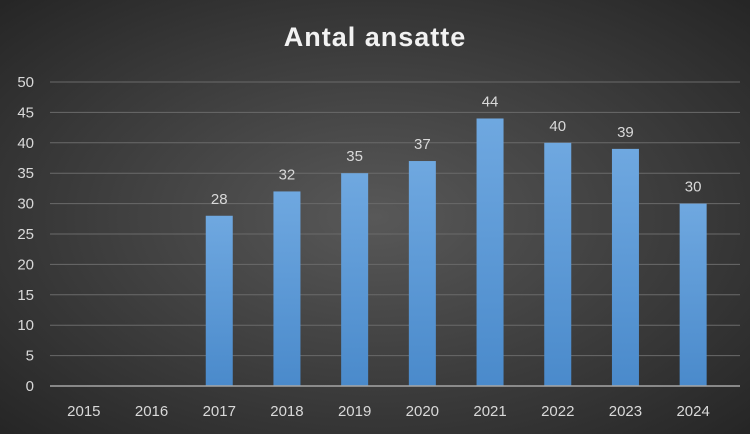 This screenshot has height=434, width=750. What do you see at coordinates (287, 288) in the screenshot?
I see `bar-2018` at bounding box center [287, 288].